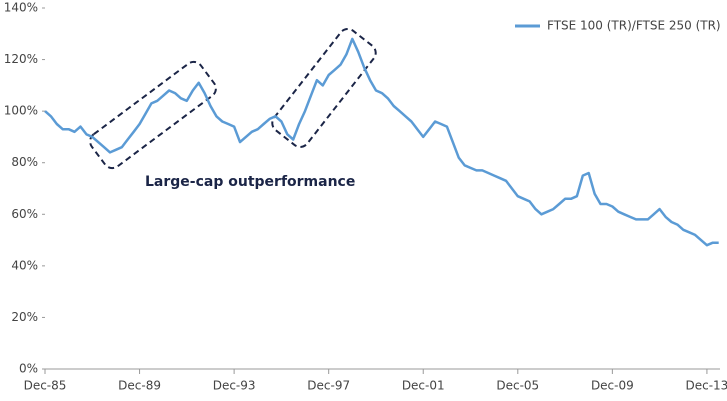 The height and width of the screenshot is (401, 727). I want to click on x-tick-label: Dec-93, so click(234, 386).